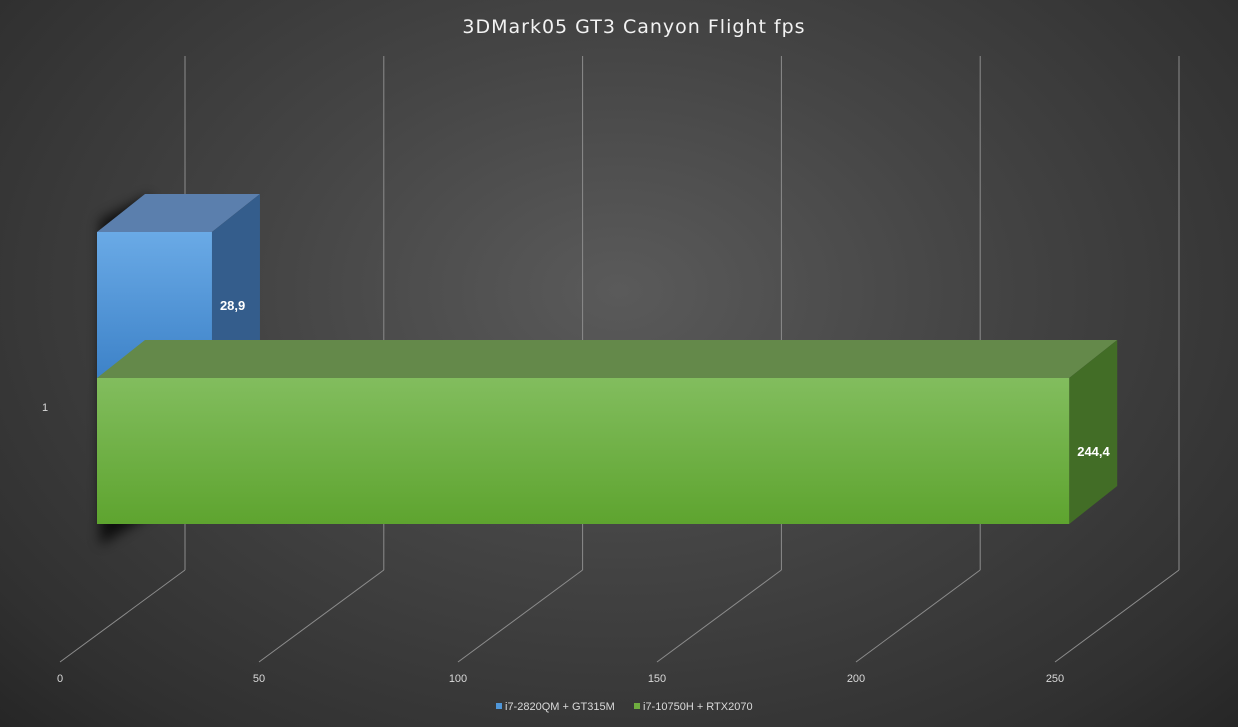 This screenshot has height=727, width=1238. Describe the element at coordinates (624, 707) in the screenshot. I see `legend: i7-2820QM + GT315M i7-10750H + RTX2070` at that location.